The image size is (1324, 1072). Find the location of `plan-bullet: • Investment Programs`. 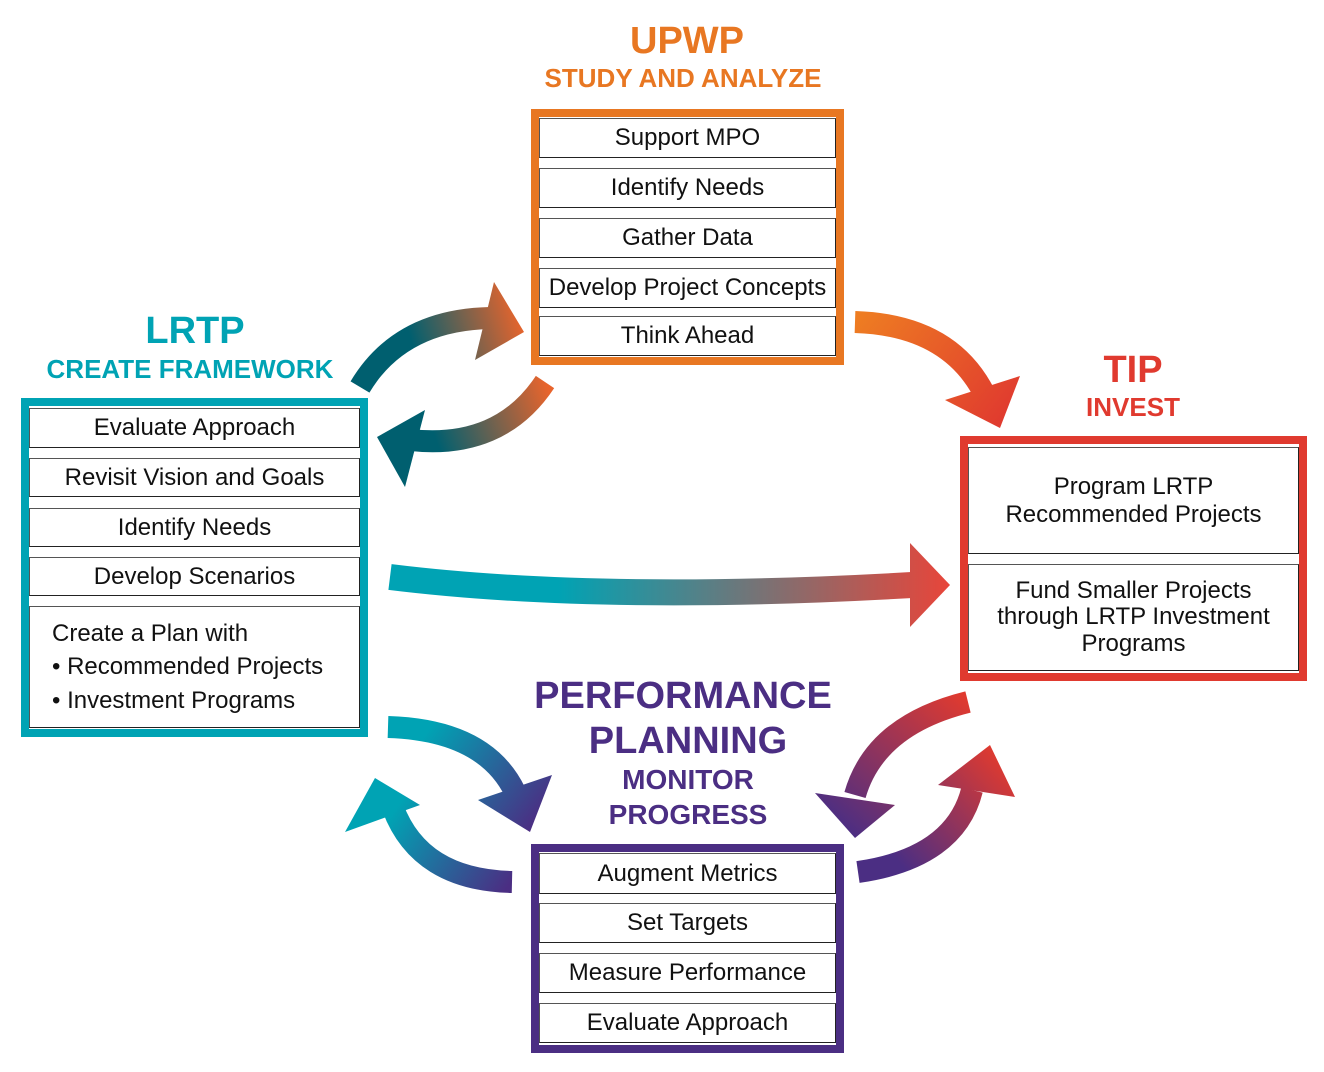

plan-bullet: • Investment Programs is located at coordinates (174, 700).